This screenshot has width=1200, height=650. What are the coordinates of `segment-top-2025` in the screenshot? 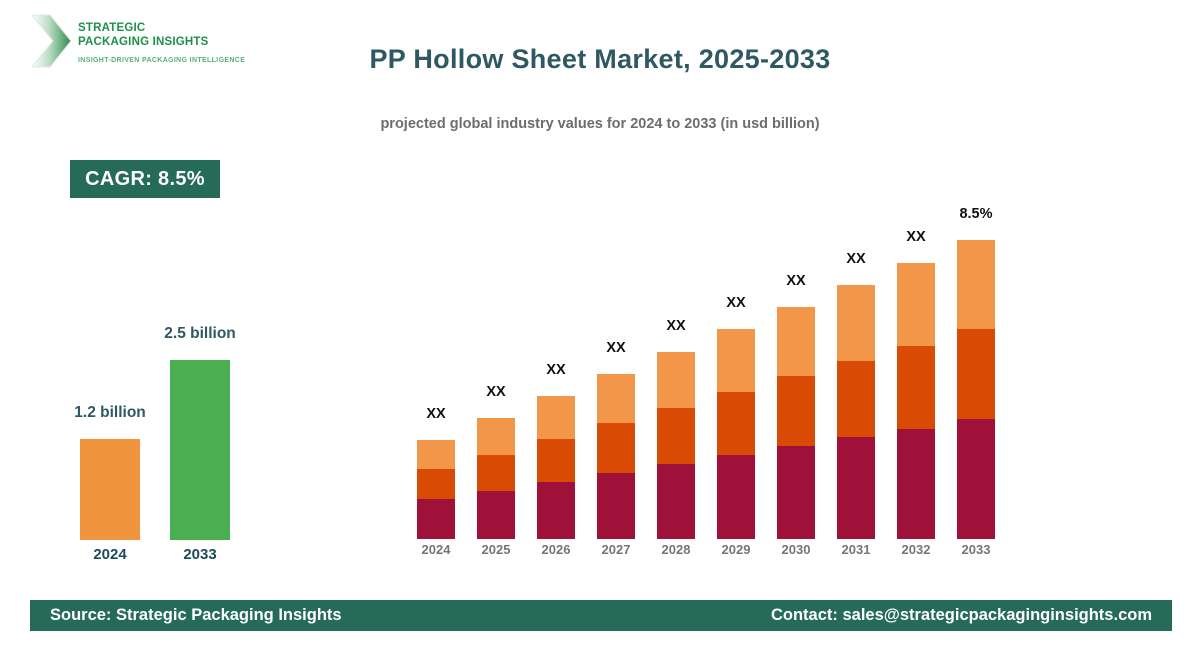 It's located at (496, 436).